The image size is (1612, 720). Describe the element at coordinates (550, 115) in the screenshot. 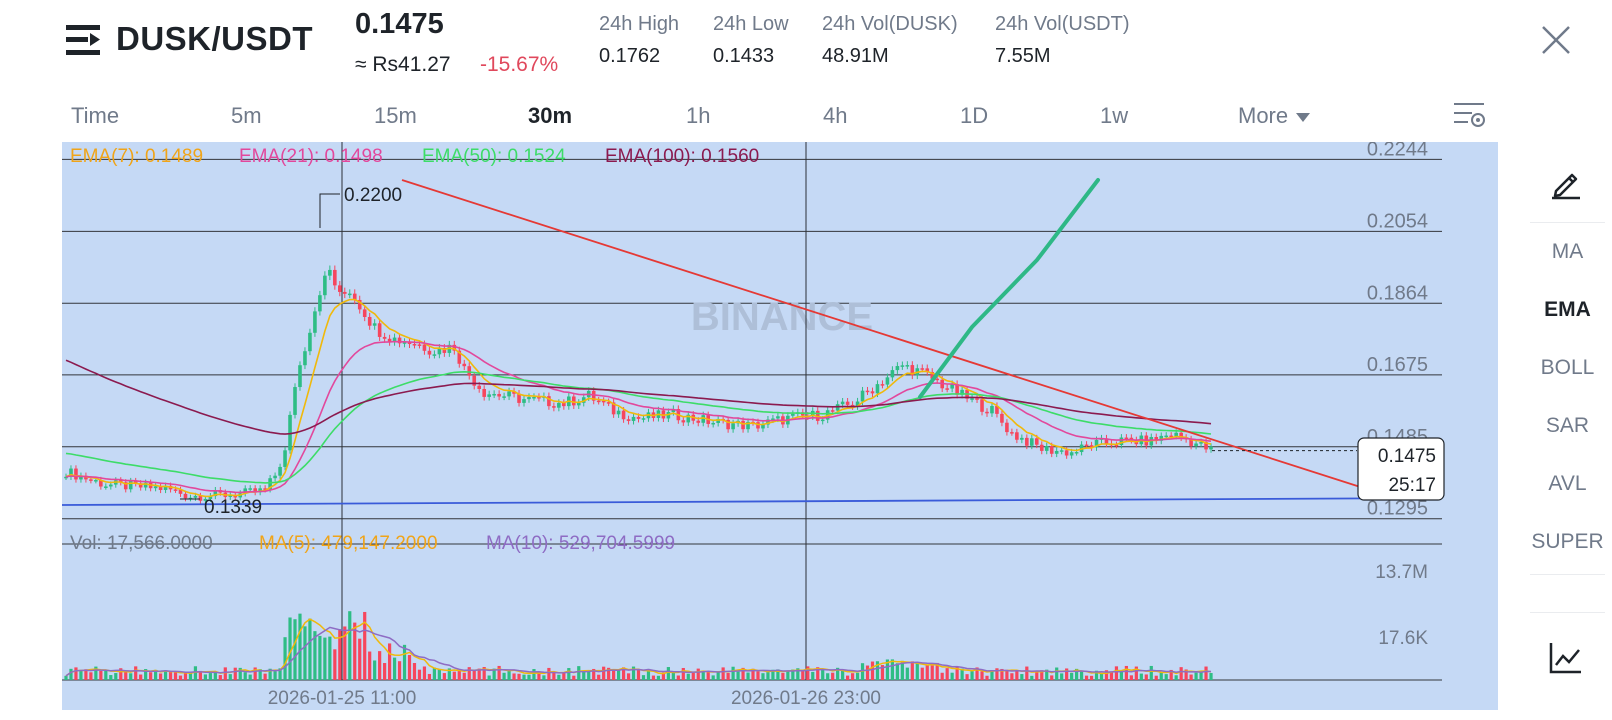

I see `tab-30m: 30m` at that location.